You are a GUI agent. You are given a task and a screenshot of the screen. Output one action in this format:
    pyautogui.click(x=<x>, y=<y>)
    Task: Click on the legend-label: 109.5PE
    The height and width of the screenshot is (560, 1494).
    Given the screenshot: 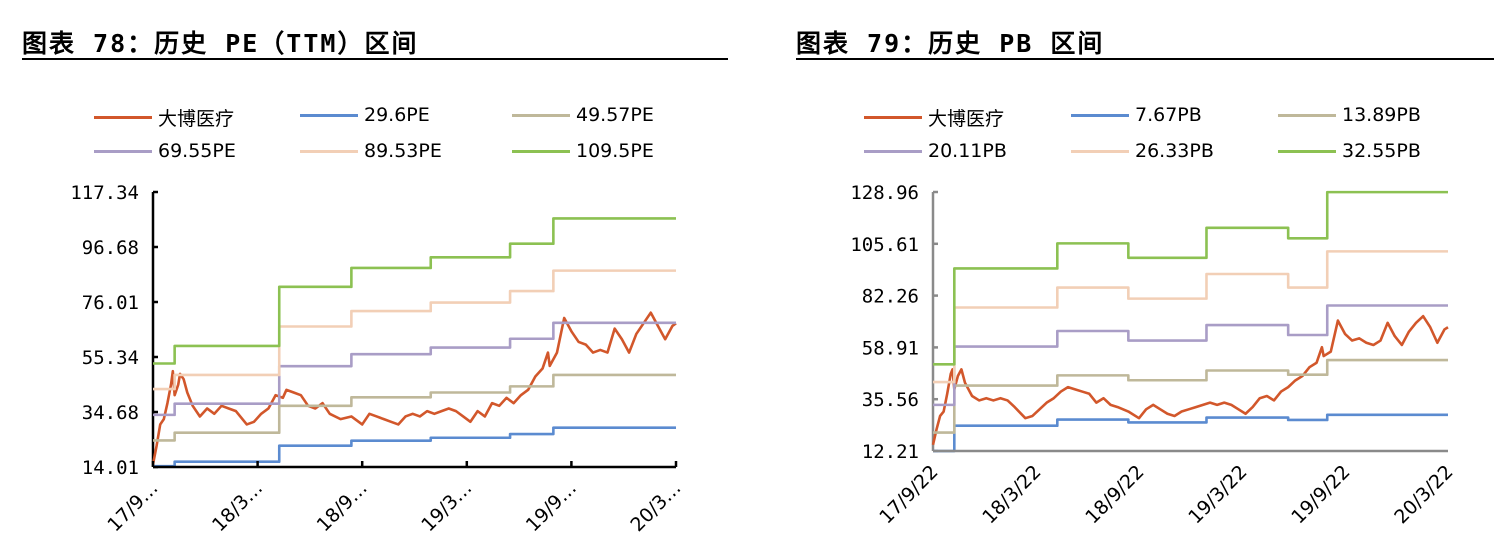 What is the action you would take?
    pyautogui.click(x=615, y=151)
    